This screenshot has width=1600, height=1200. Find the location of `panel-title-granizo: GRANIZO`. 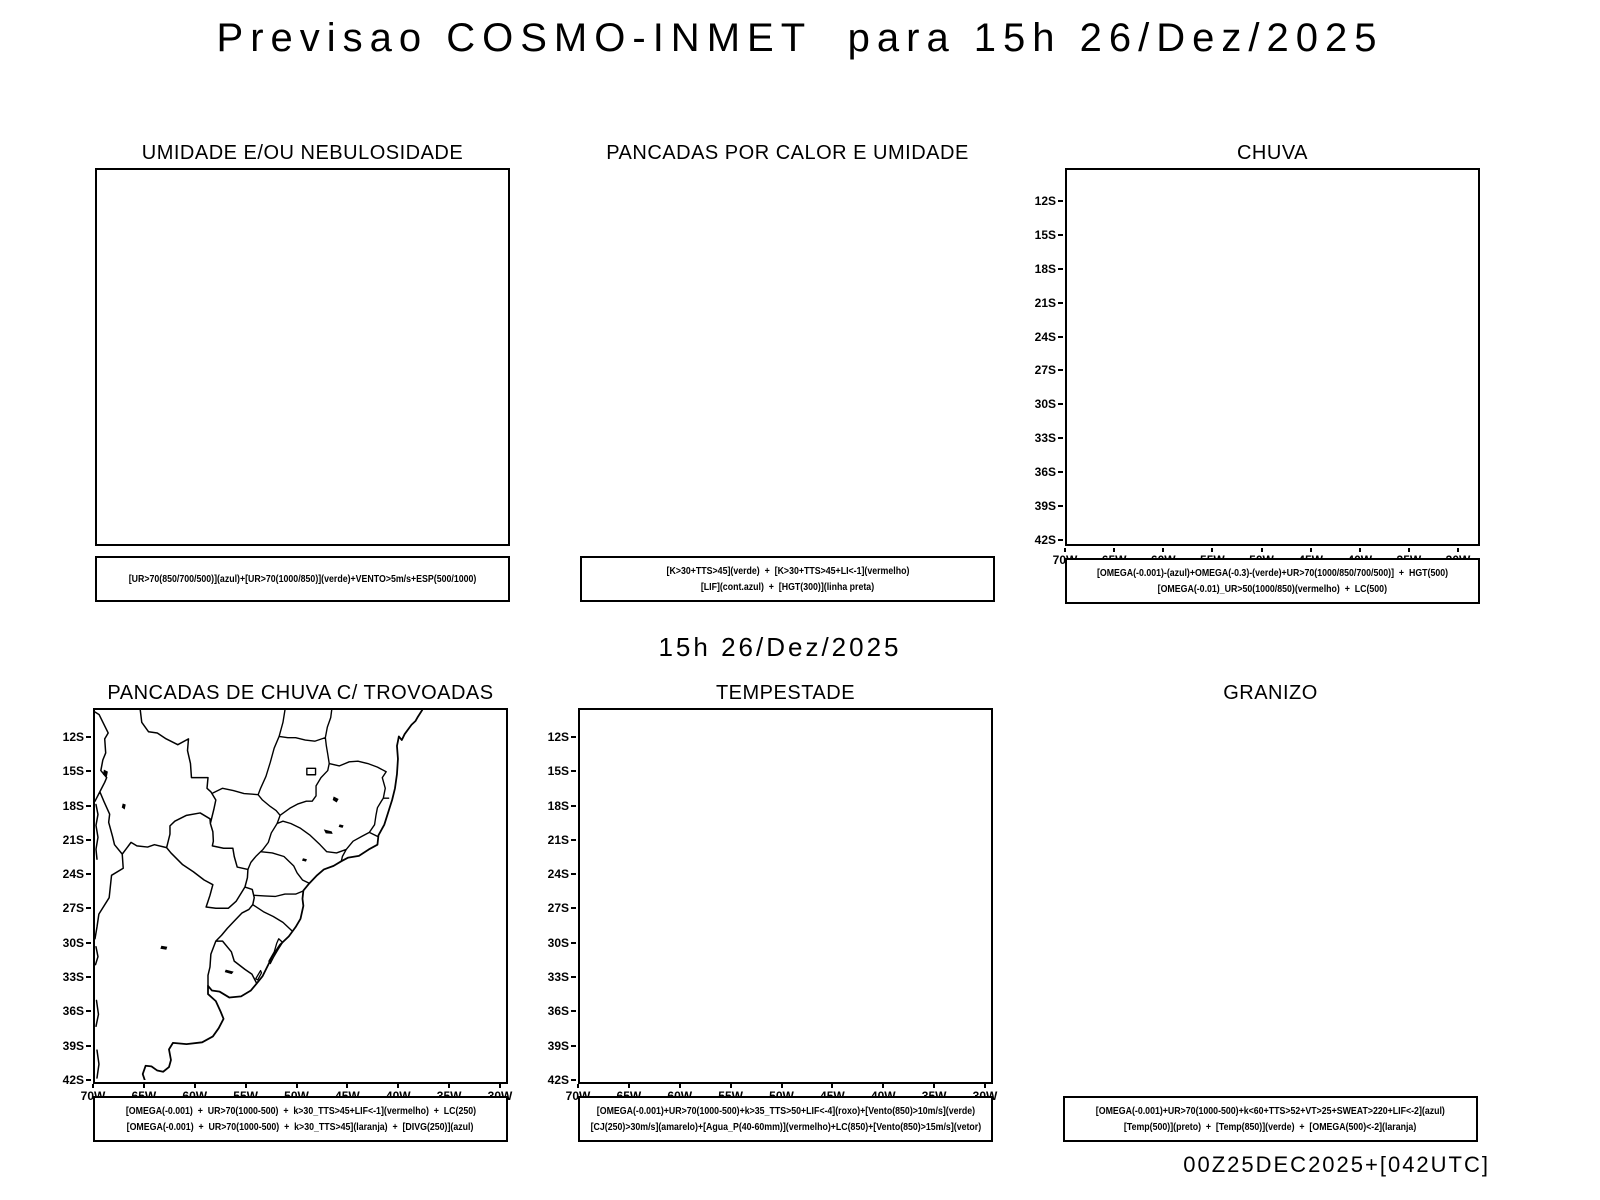

panel-title-granizo: GRANIZO is located at coordinates (1270, 693).